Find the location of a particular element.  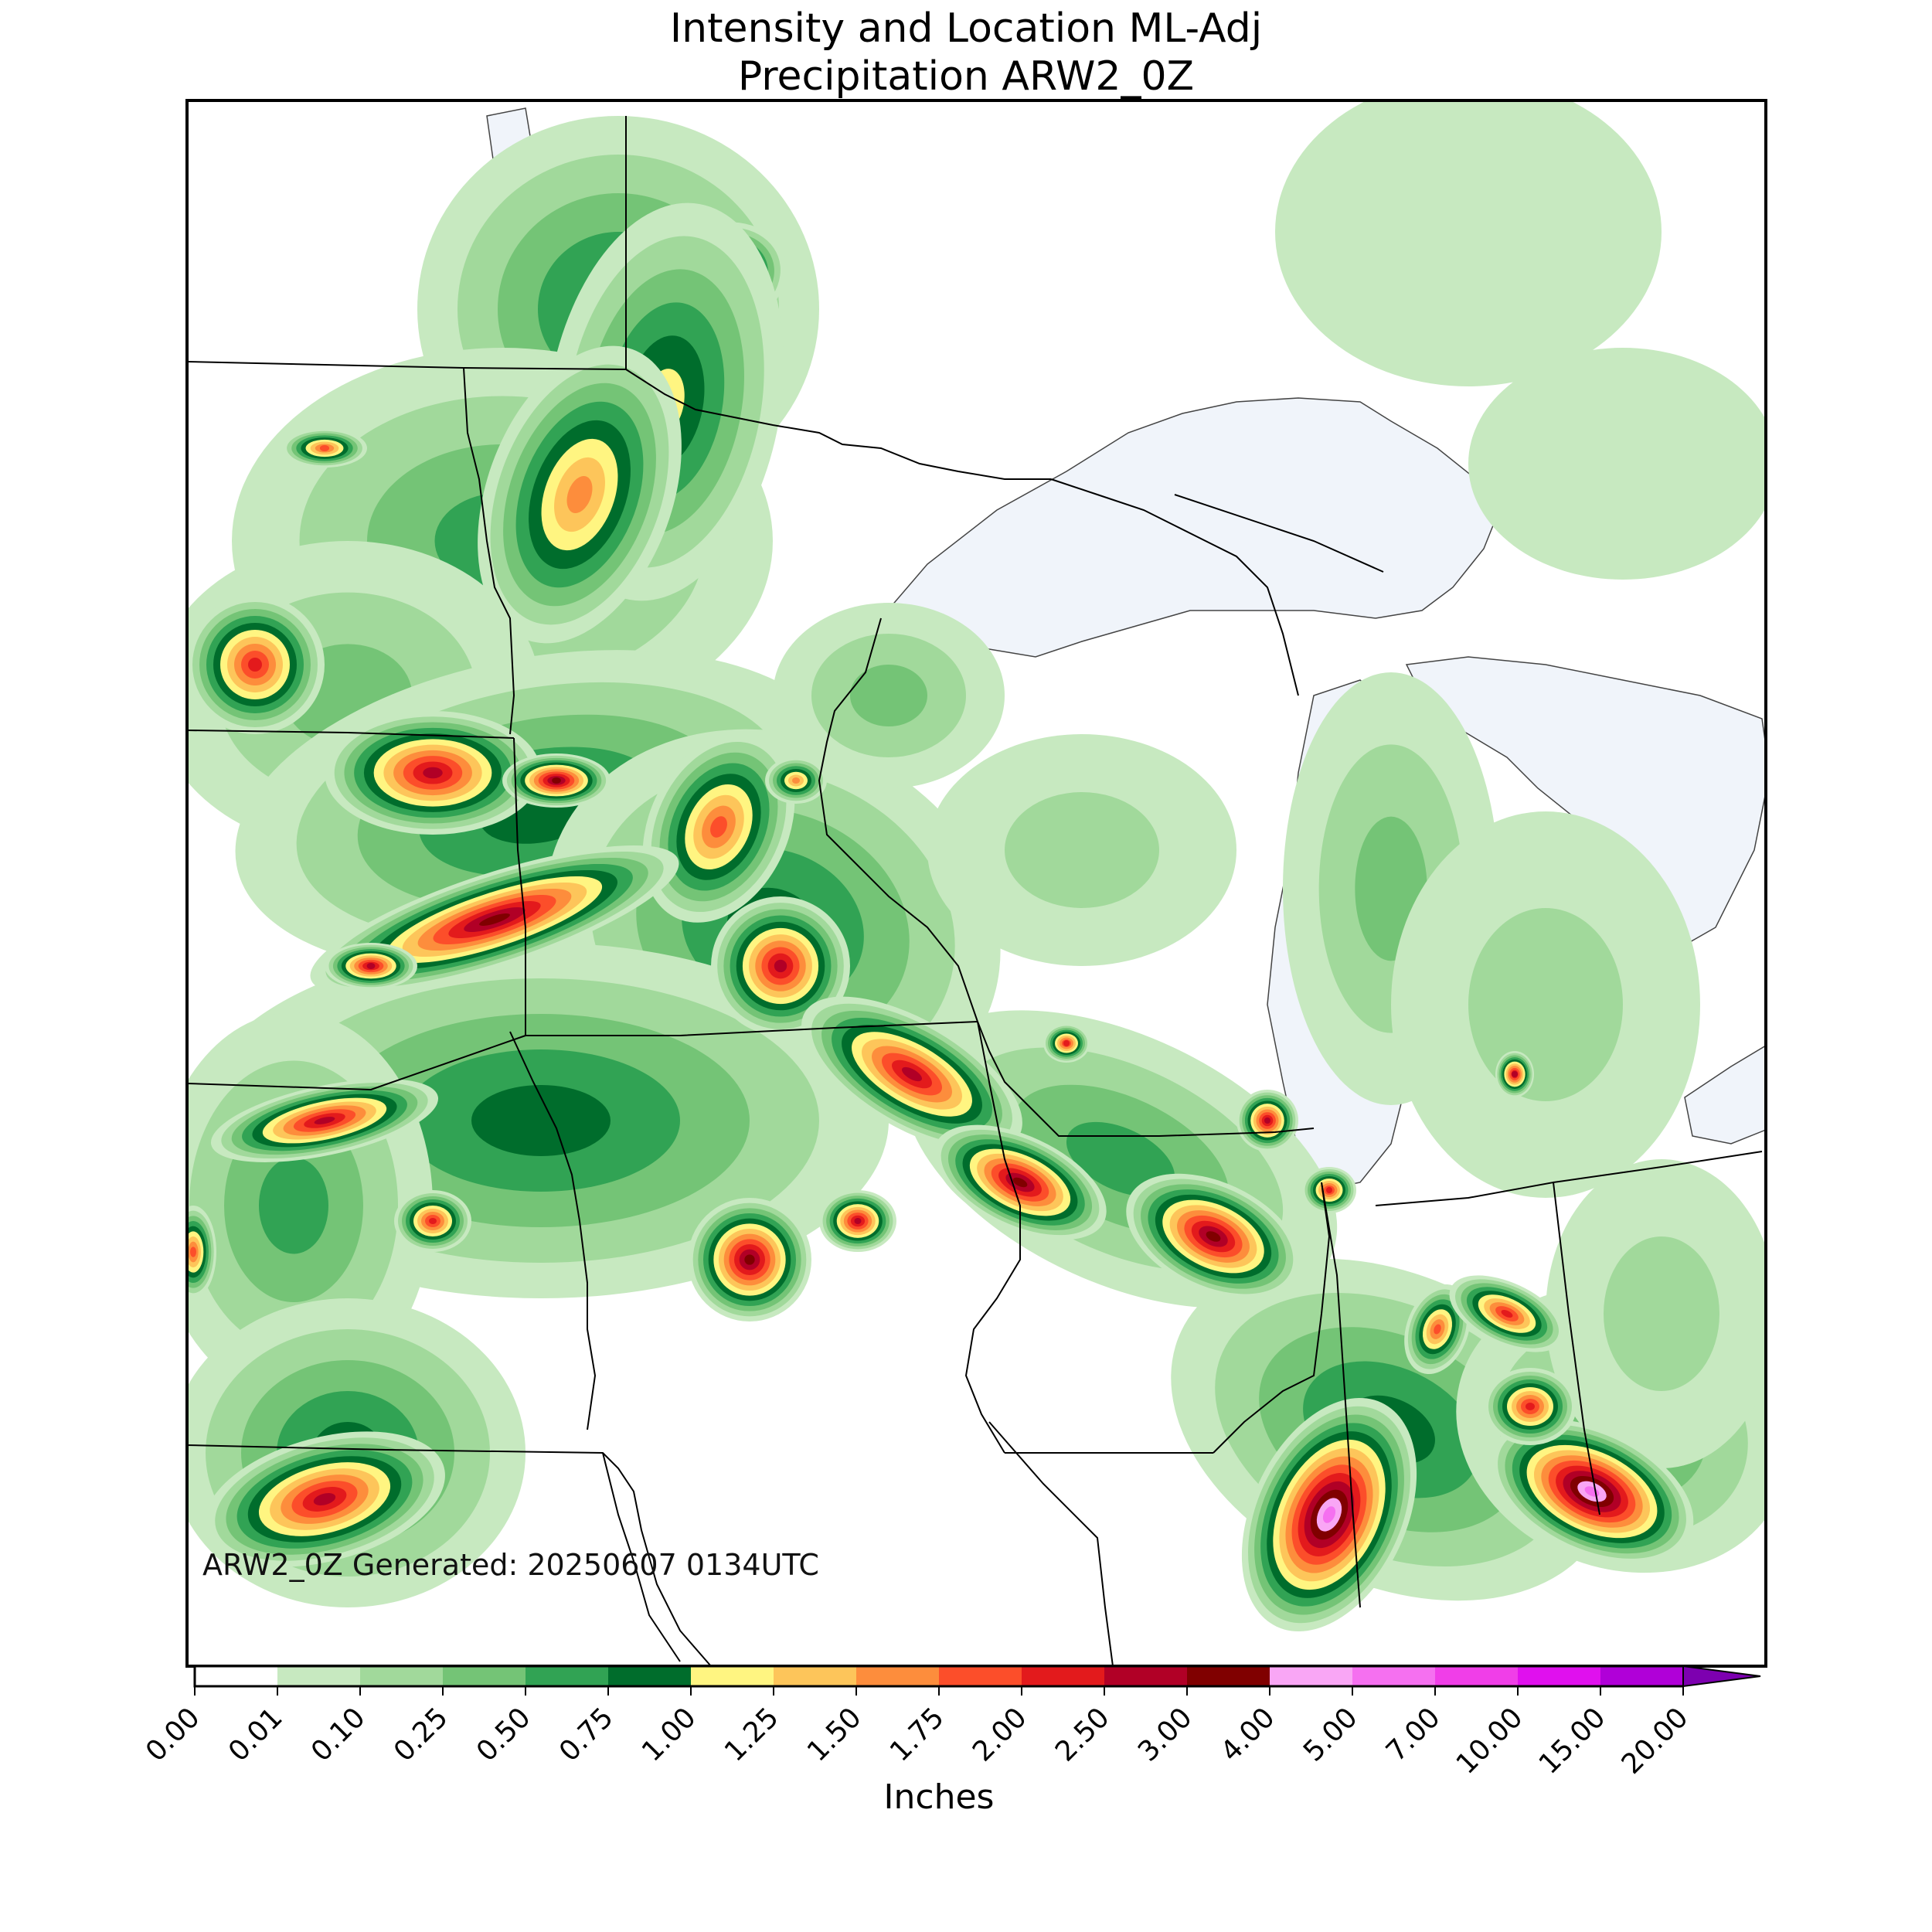

lake-erie-ontario is located at coordinates (1725, 1095).